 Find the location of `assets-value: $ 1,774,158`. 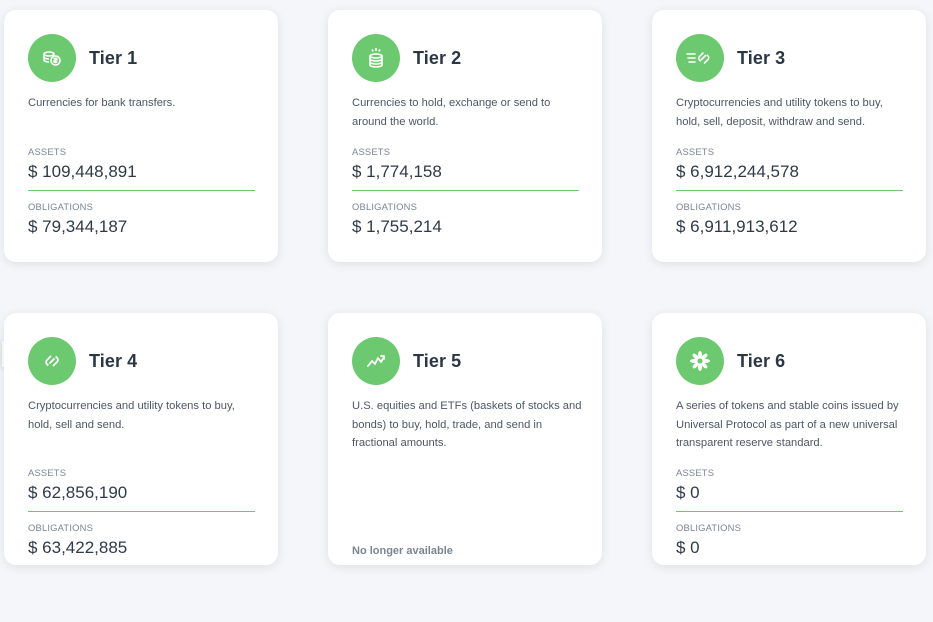

assets-value: $ 1,774,158 is located at coordinates (397, 171).